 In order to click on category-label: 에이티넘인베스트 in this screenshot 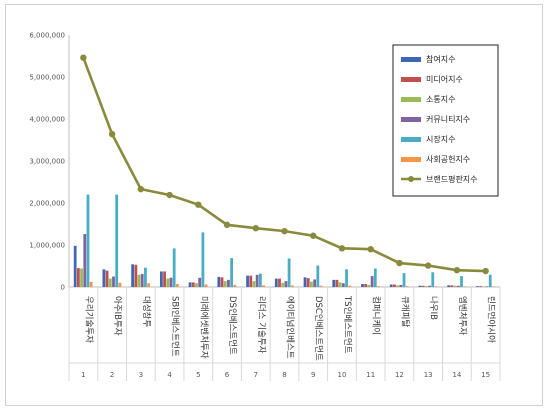, I will do `click(290, 327)`.